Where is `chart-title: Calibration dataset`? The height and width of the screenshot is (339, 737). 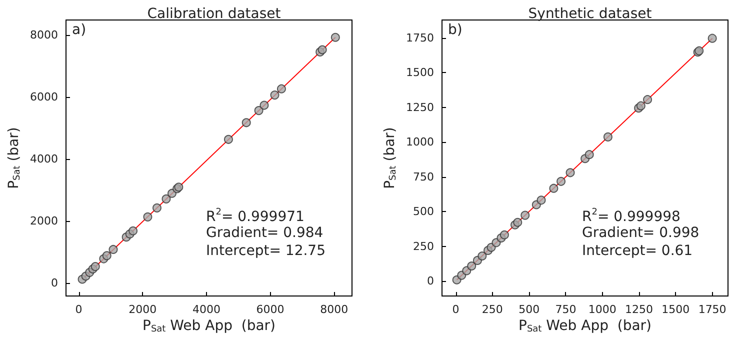 chart-title: Calibration dataset is located at coordinates (214, 14).